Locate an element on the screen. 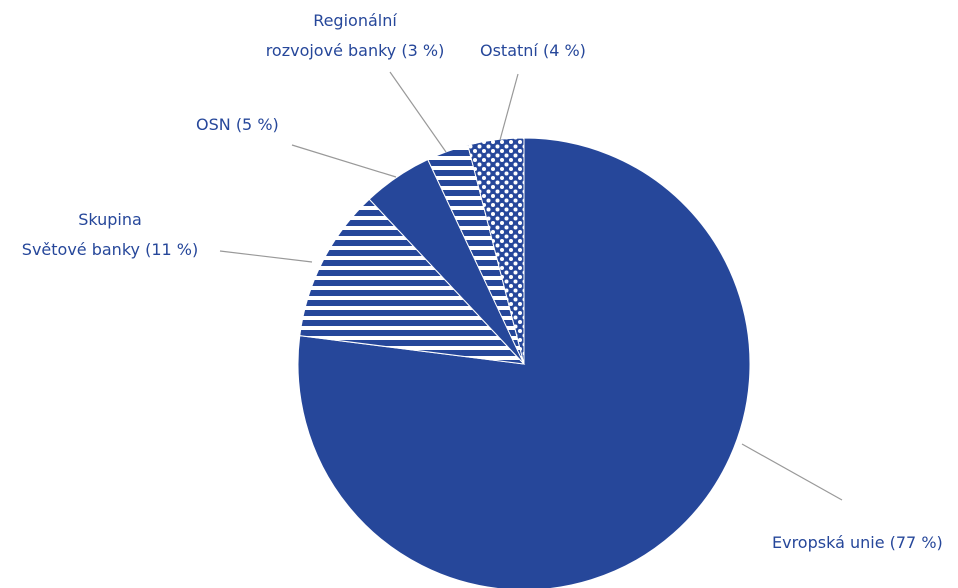 Image resolution: width=958 pixels, height=588 pixels. slice-label: Regionální rozvojové banky (3 %) is located at coordinates (355, 36).